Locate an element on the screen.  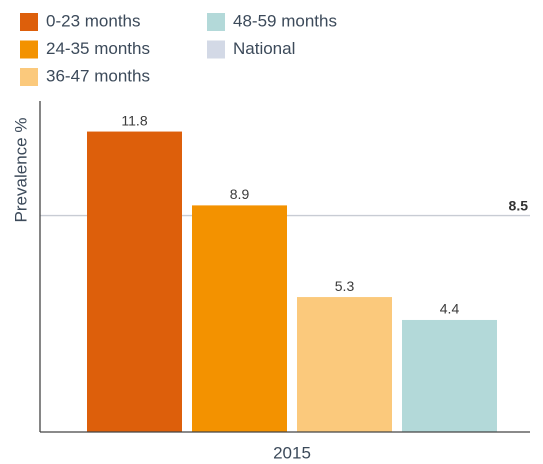
legend-label: 48-59 months is located at coordinates (285, 20).